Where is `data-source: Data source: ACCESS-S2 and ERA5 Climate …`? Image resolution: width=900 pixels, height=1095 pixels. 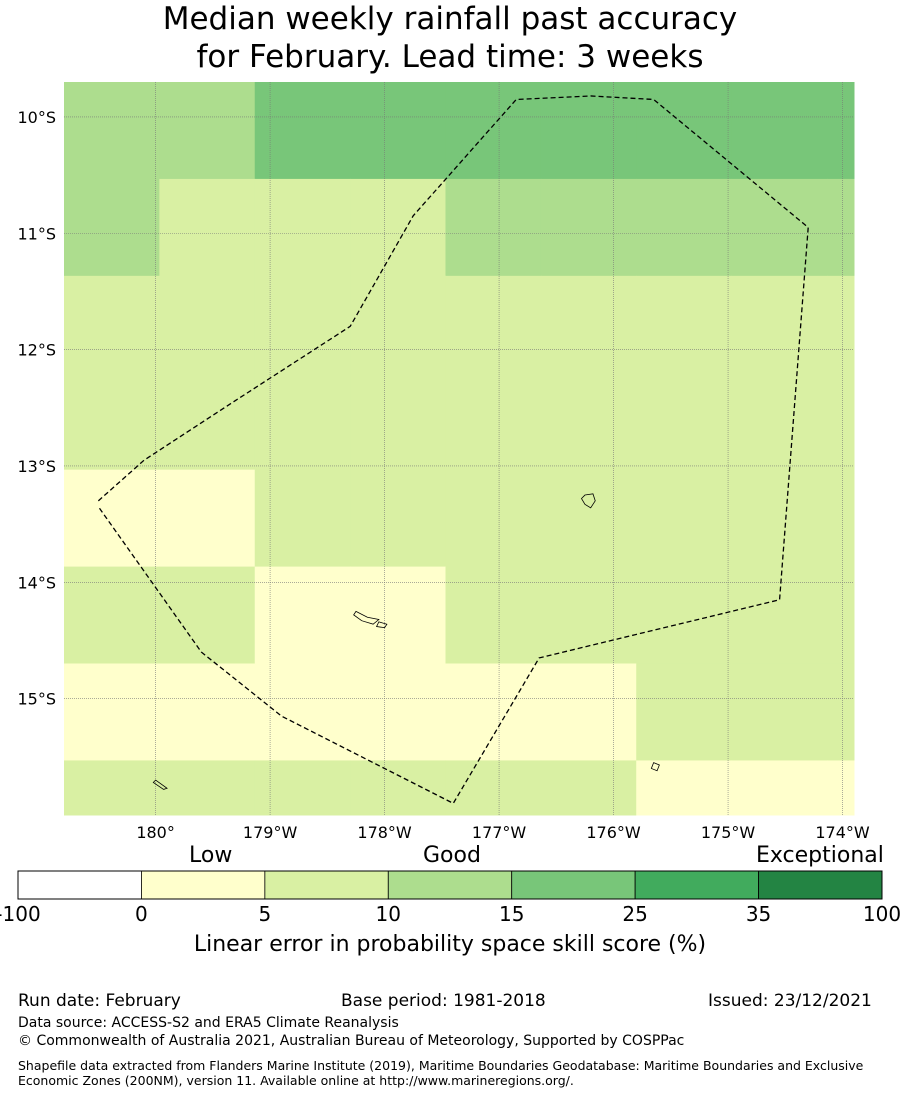 data-source: Data source: ACCESS-S2 and ERA5 Climate … is located at coordinates (208, 1023).